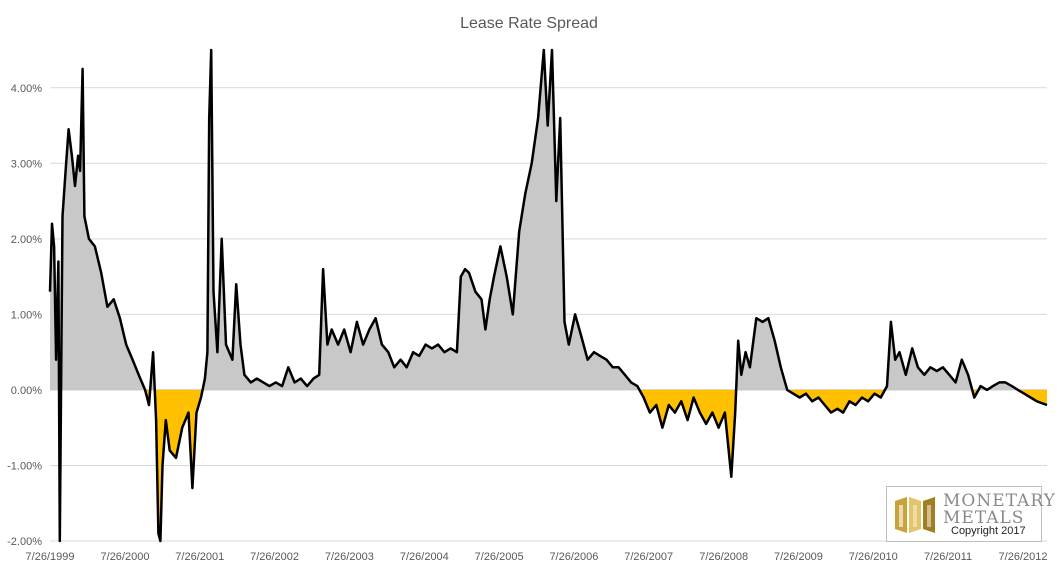  I want to click on y-tick-label-6: 4.00%, so click(26, 89).